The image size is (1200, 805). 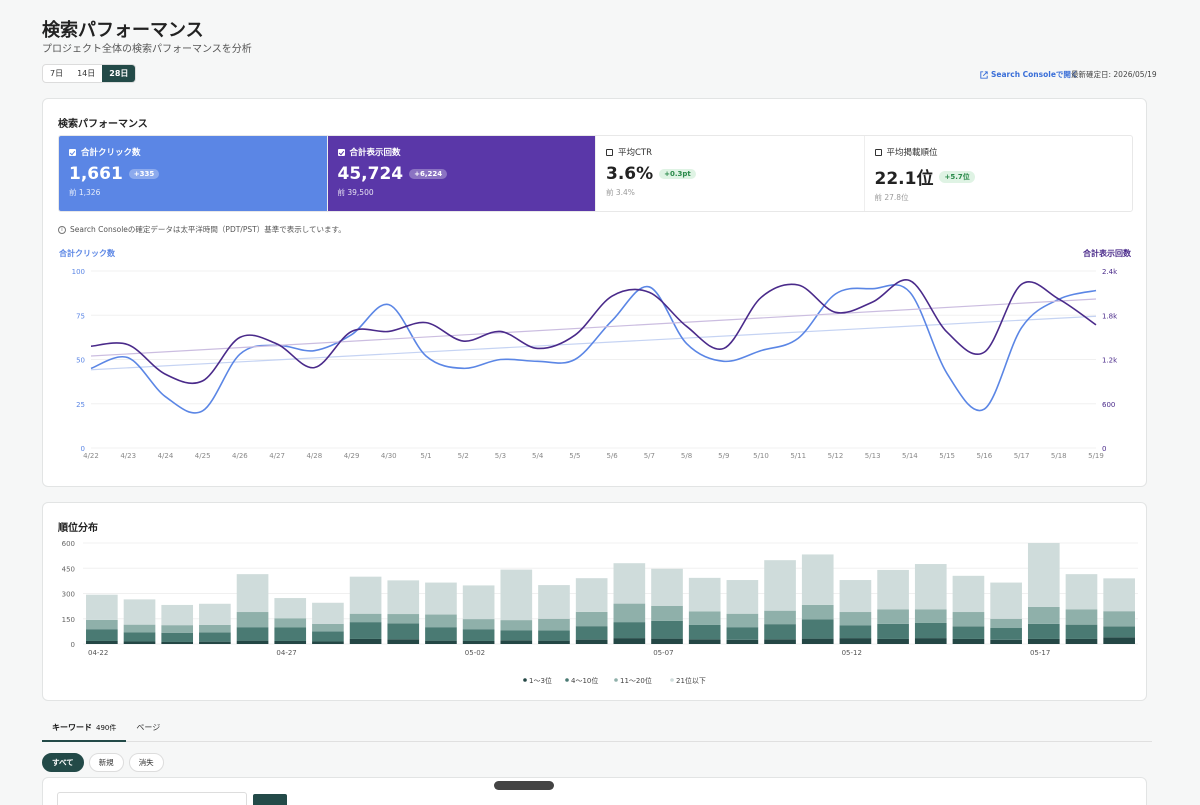 What do you see at coordinates (106, 762) in the screenshot?
I see `filter-new: 新規` at bounding box center [106, 762].